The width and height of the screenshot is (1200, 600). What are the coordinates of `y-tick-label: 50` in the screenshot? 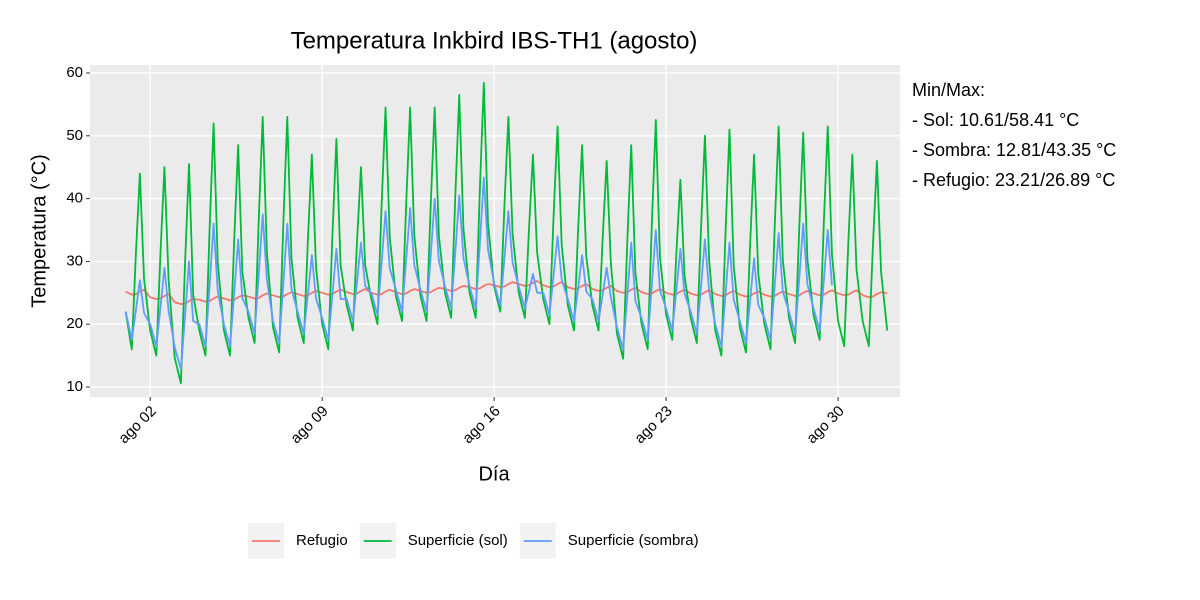 It's located at (74, 135).